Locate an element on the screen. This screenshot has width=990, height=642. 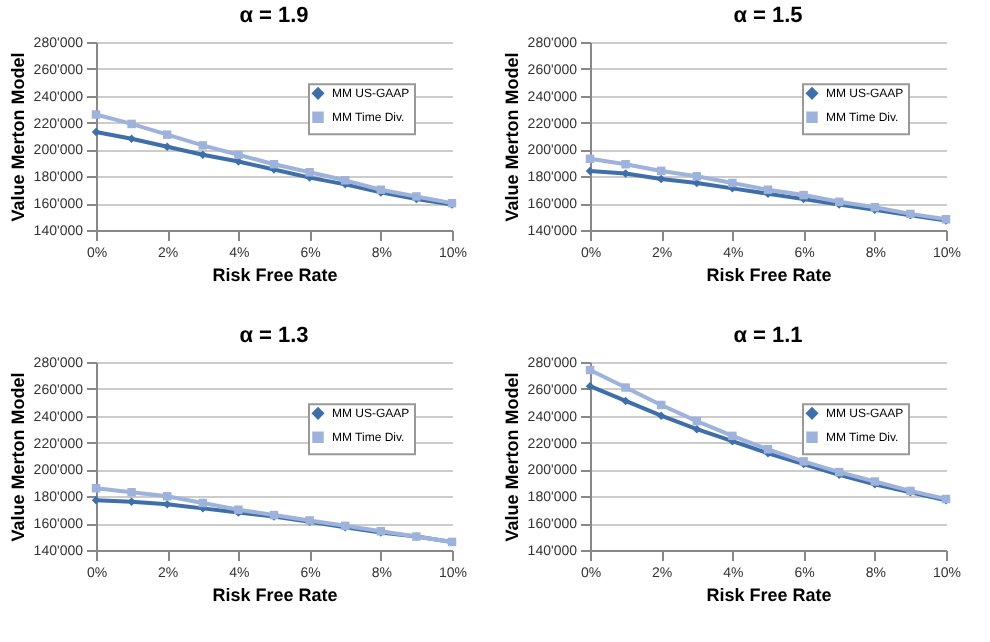
chart-title: α = 1.1 is located at coordinates (768, 336).